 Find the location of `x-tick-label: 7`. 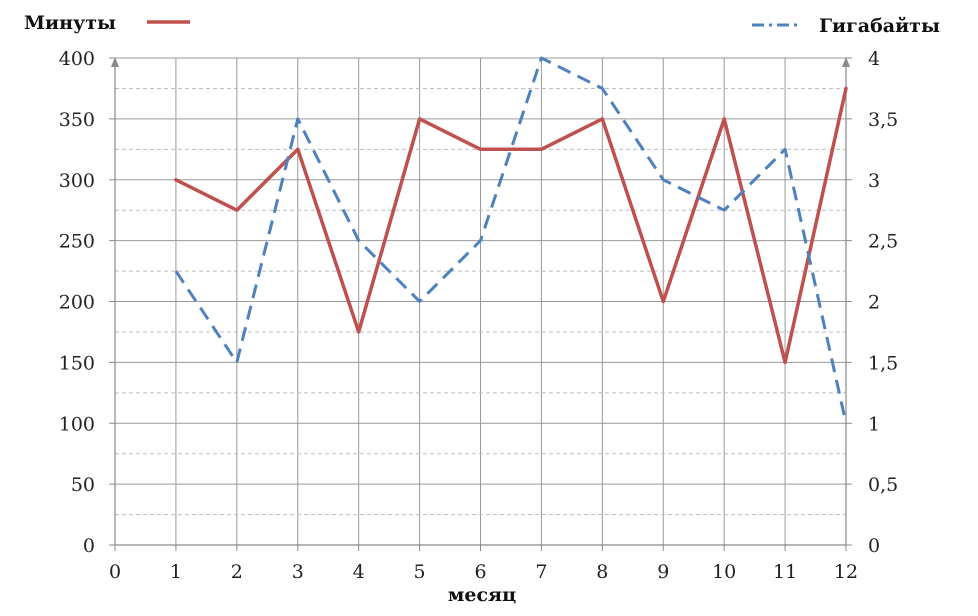

x-tick-label: 7 is located at coordinates (541, 572).